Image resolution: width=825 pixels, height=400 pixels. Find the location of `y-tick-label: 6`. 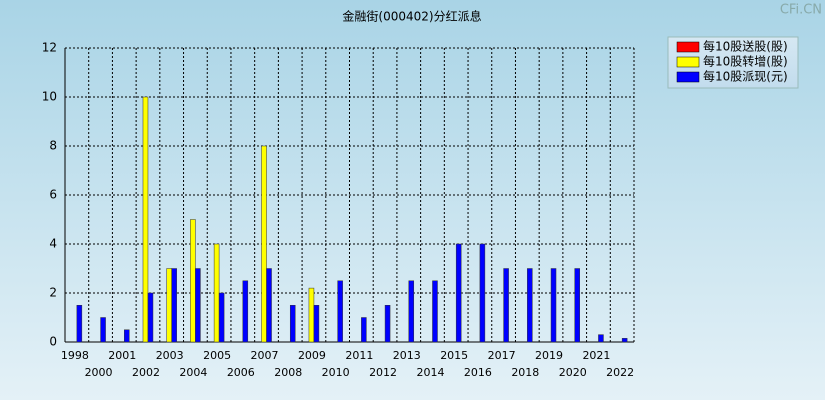

y-tick-label: 6 is located at coordinates (53, 195).